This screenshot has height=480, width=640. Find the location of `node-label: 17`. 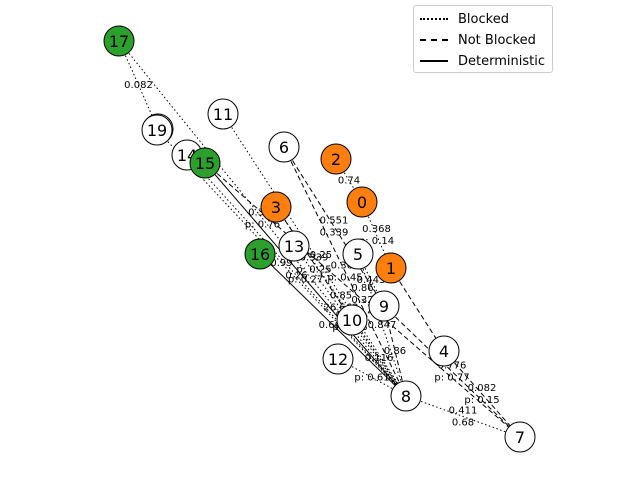

node-label: 17 is located at coordinates (119, 41).